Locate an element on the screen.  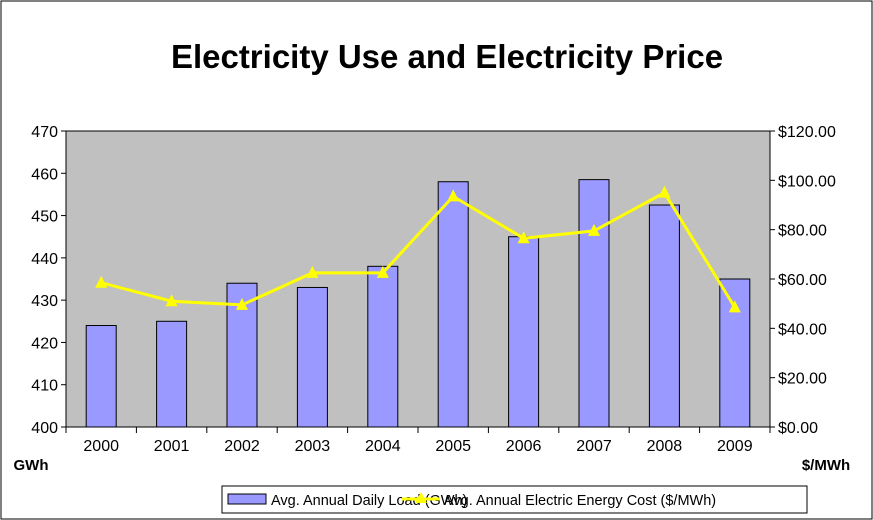
bar-2008 is located at coordinates (664, 316).